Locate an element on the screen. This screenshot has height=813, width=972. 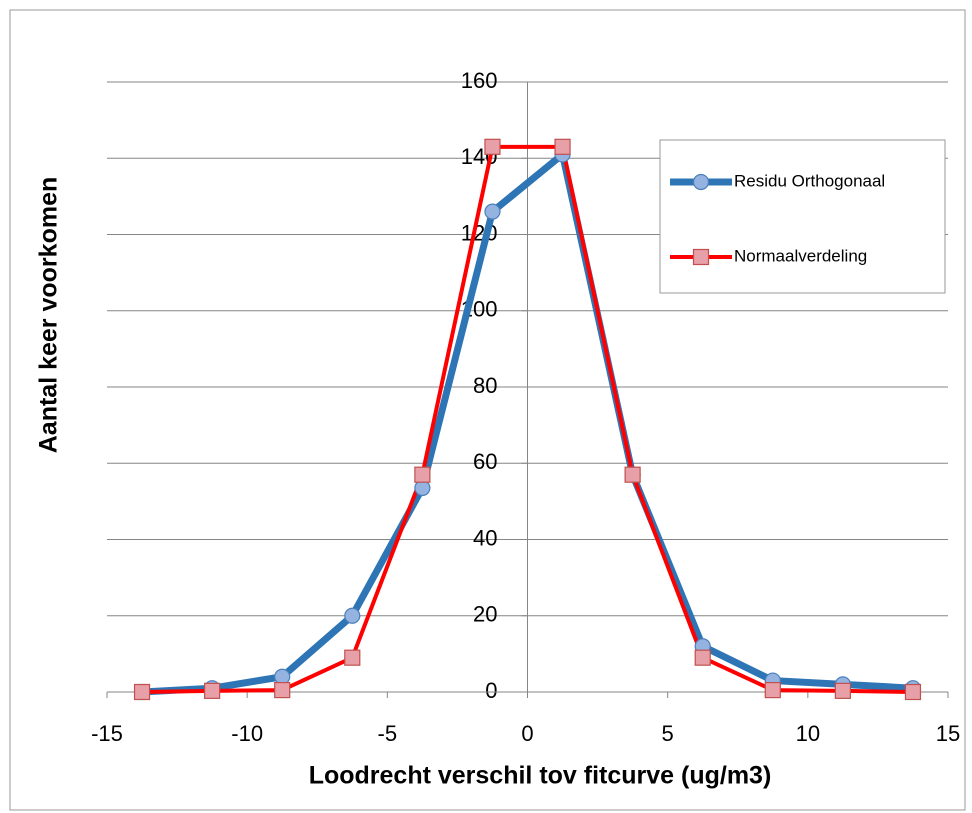
x-tick-label: 15 is located at coordinates (948, 733).